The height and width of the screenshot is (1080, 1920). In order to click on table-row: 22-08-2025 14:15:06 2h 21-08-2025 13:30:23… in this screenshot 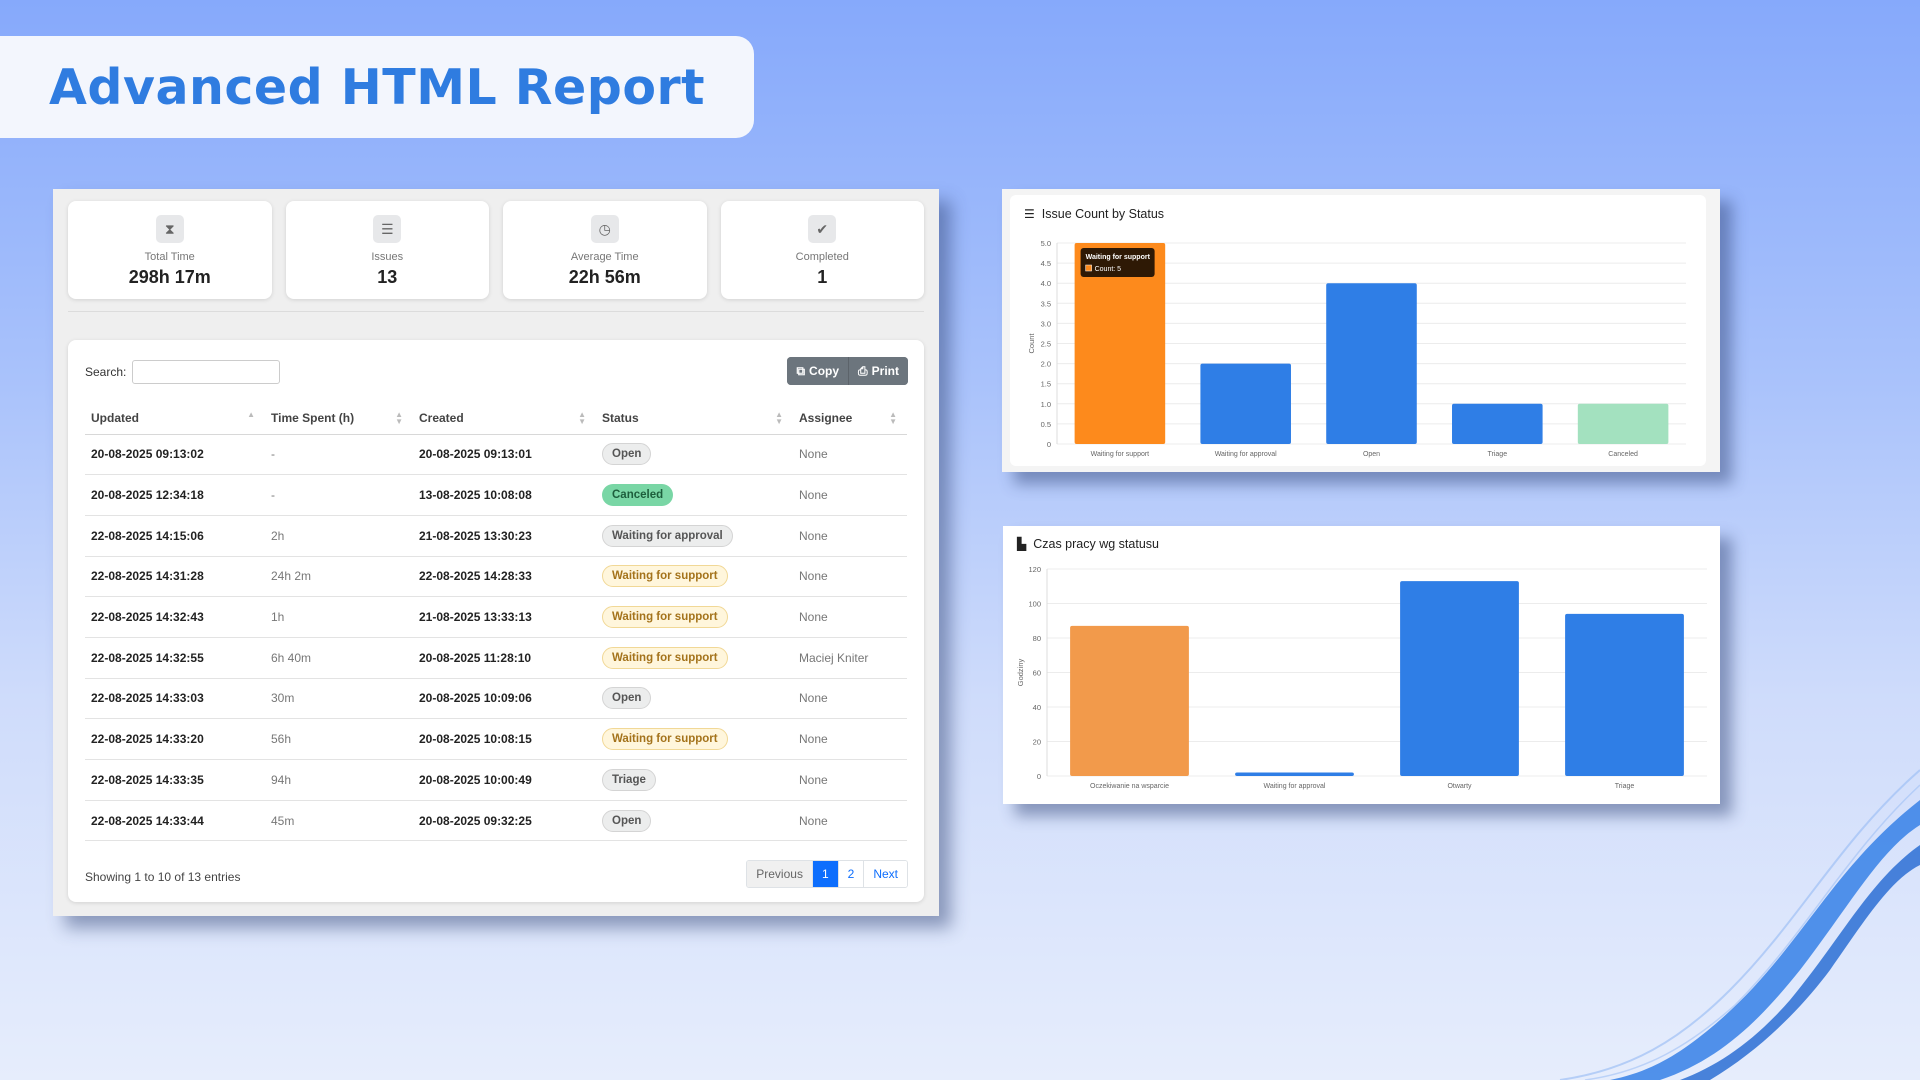, I will do `click(496, 536)`.